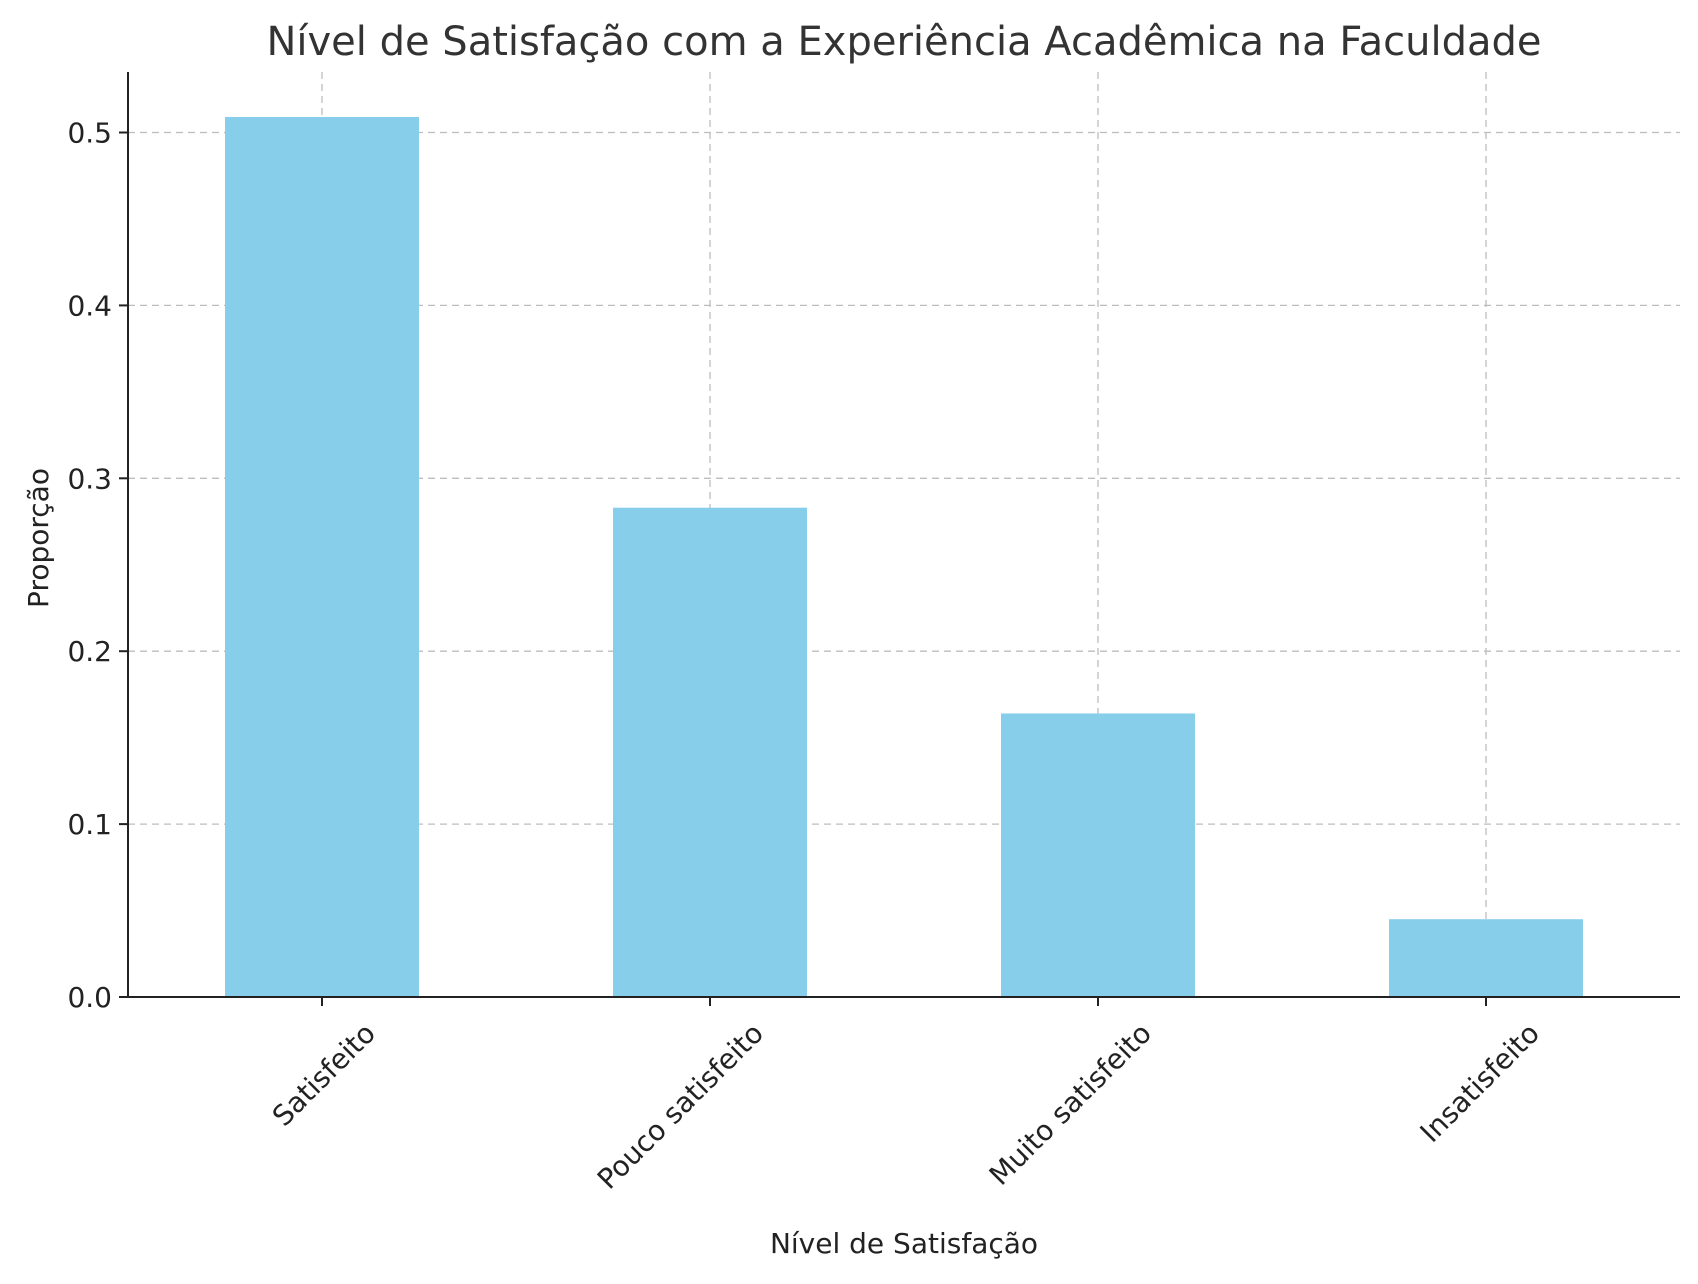 This screenshot has height=1284, width=1698. What do you see at coordinates (89, 824) in the screenshot?
I see `y-tick-label: 0.1` at bounding box center [89, 824].